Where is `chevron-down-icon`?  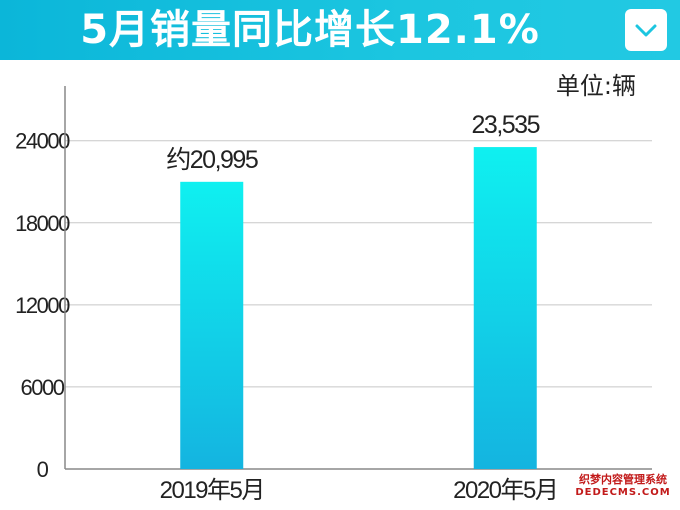 chevron-down-icon is located at coordinates (646, 30).